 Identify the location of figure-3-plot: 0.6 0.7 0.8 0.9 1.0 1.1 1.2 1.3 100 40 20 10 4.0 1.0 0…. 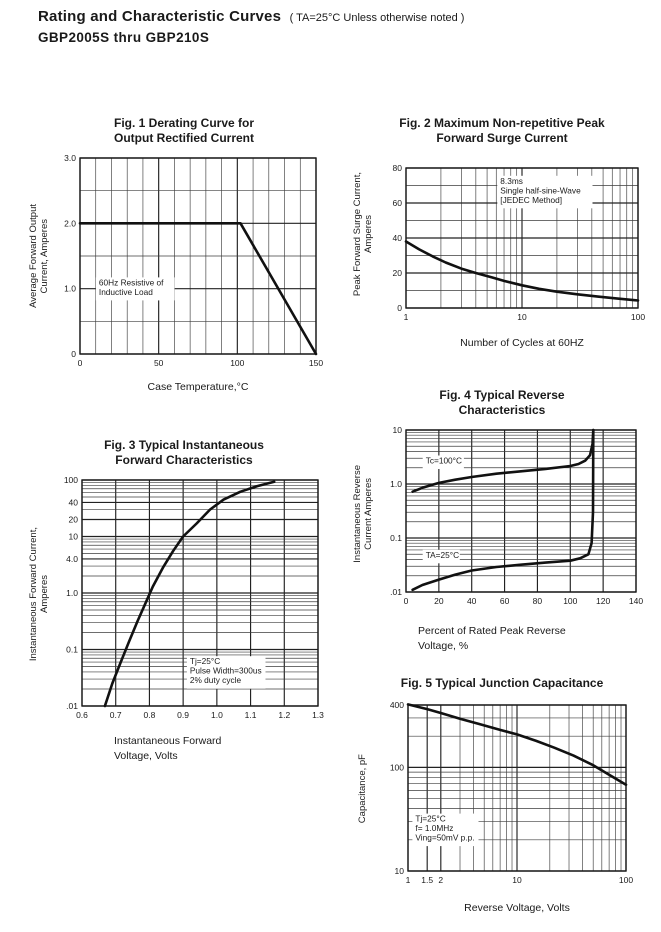
(194, 597).